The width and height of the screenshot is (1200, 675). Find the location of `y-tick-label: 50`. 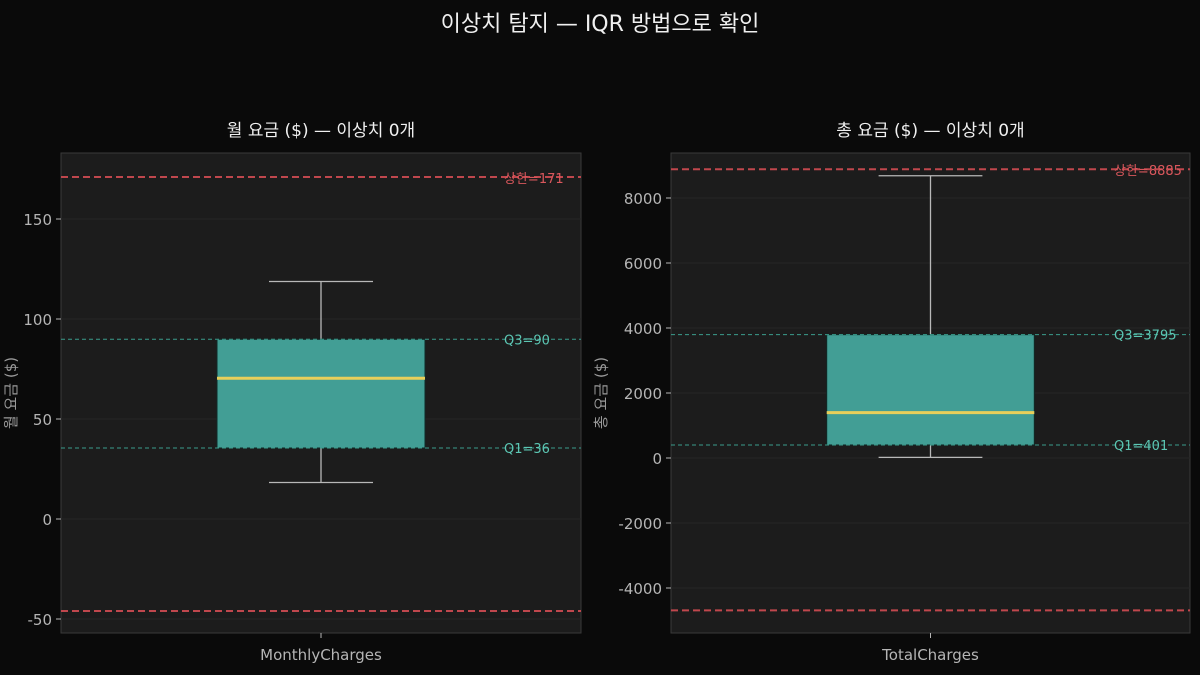

y-tick-label: 50 is located at coordinates (42, 420).